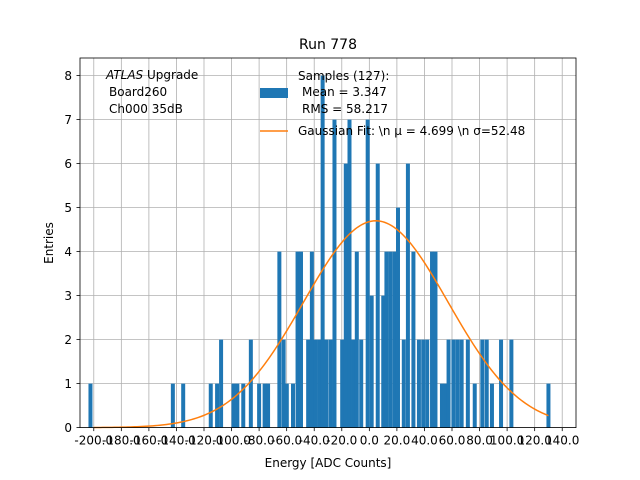 This screenshot has height=480, width=640. What do you see at coordinates (146, 109) in the screenshot?
I see `annotation-channel: Ch000 35dB` at bounding box center [146, 109].